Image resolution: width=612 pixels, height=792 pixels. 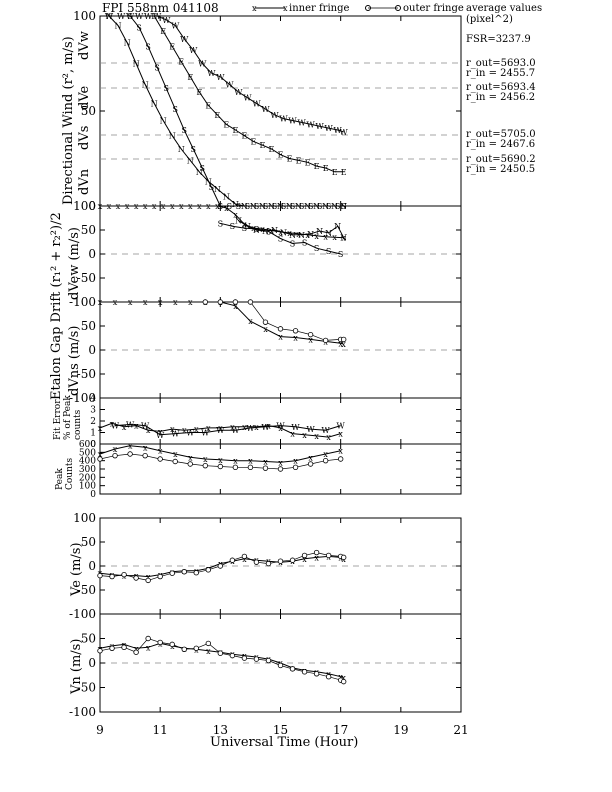 I want to click on y-tick-label: -50, so click(x=86, y=590).